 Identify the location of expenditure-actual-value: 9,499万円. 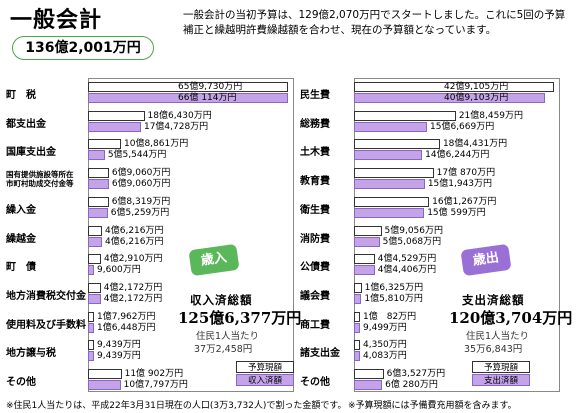
(385, 327).